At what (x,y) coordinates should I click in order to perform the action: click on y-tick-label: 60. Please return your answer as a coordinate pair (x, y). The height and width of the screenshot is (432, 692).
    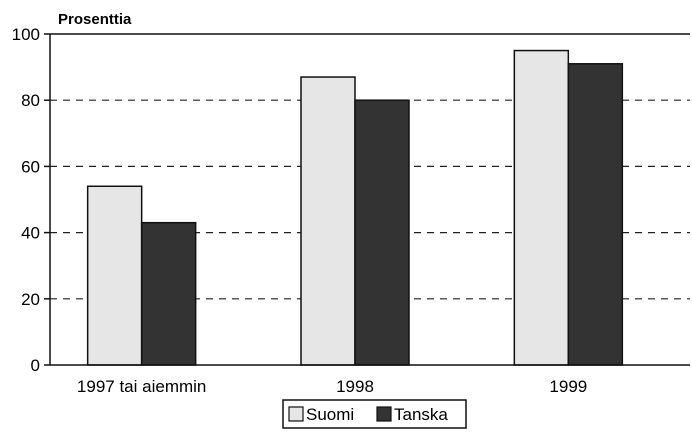
    Looking at the image, I should click on (30, 166).